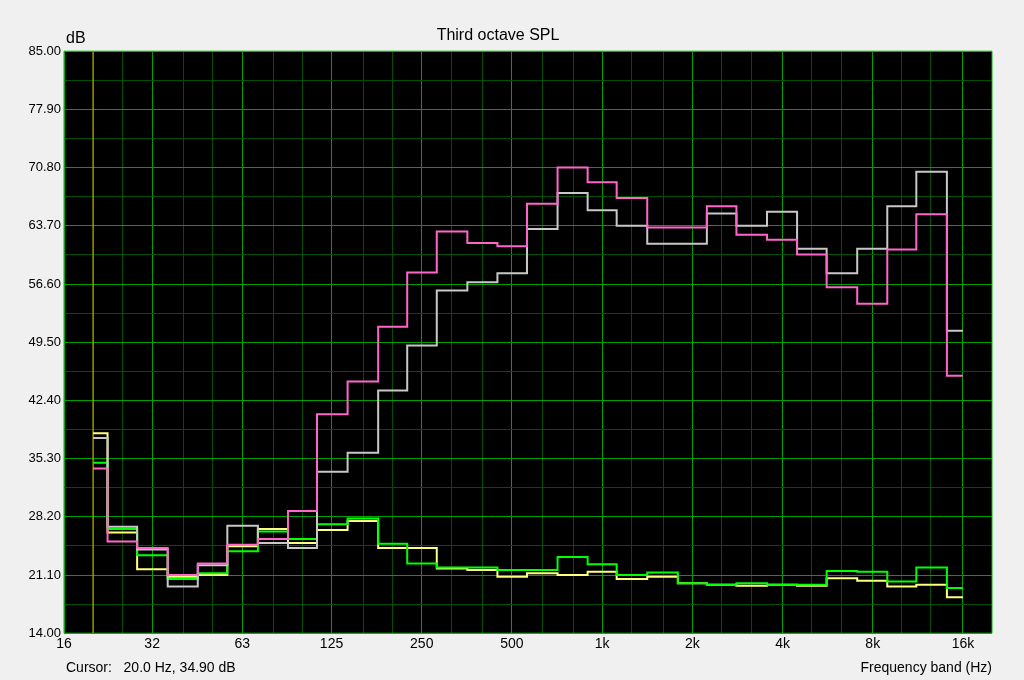 This screenshot has width=1024, height=680. What do you see at coordinates (44, 108) in the screenshot?
I see `y-tick-label: 77.90` at bounding box center [44, 108].